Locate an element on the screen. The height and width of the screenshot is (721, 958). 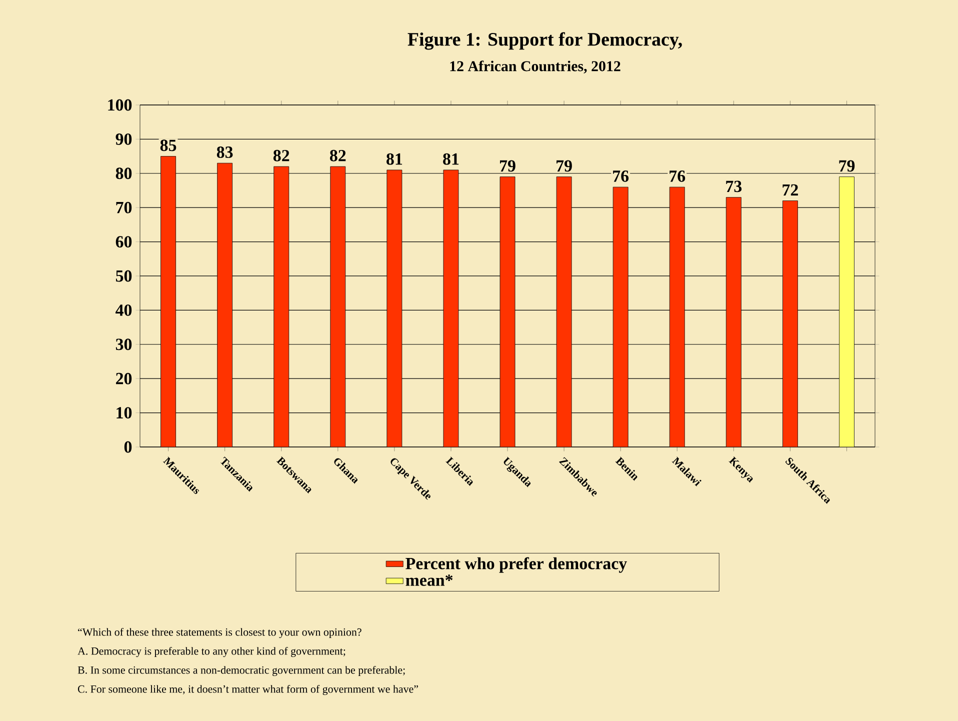
chart-subtitle: 12 African Countries, 2012 is located at coordinates (535, 67).